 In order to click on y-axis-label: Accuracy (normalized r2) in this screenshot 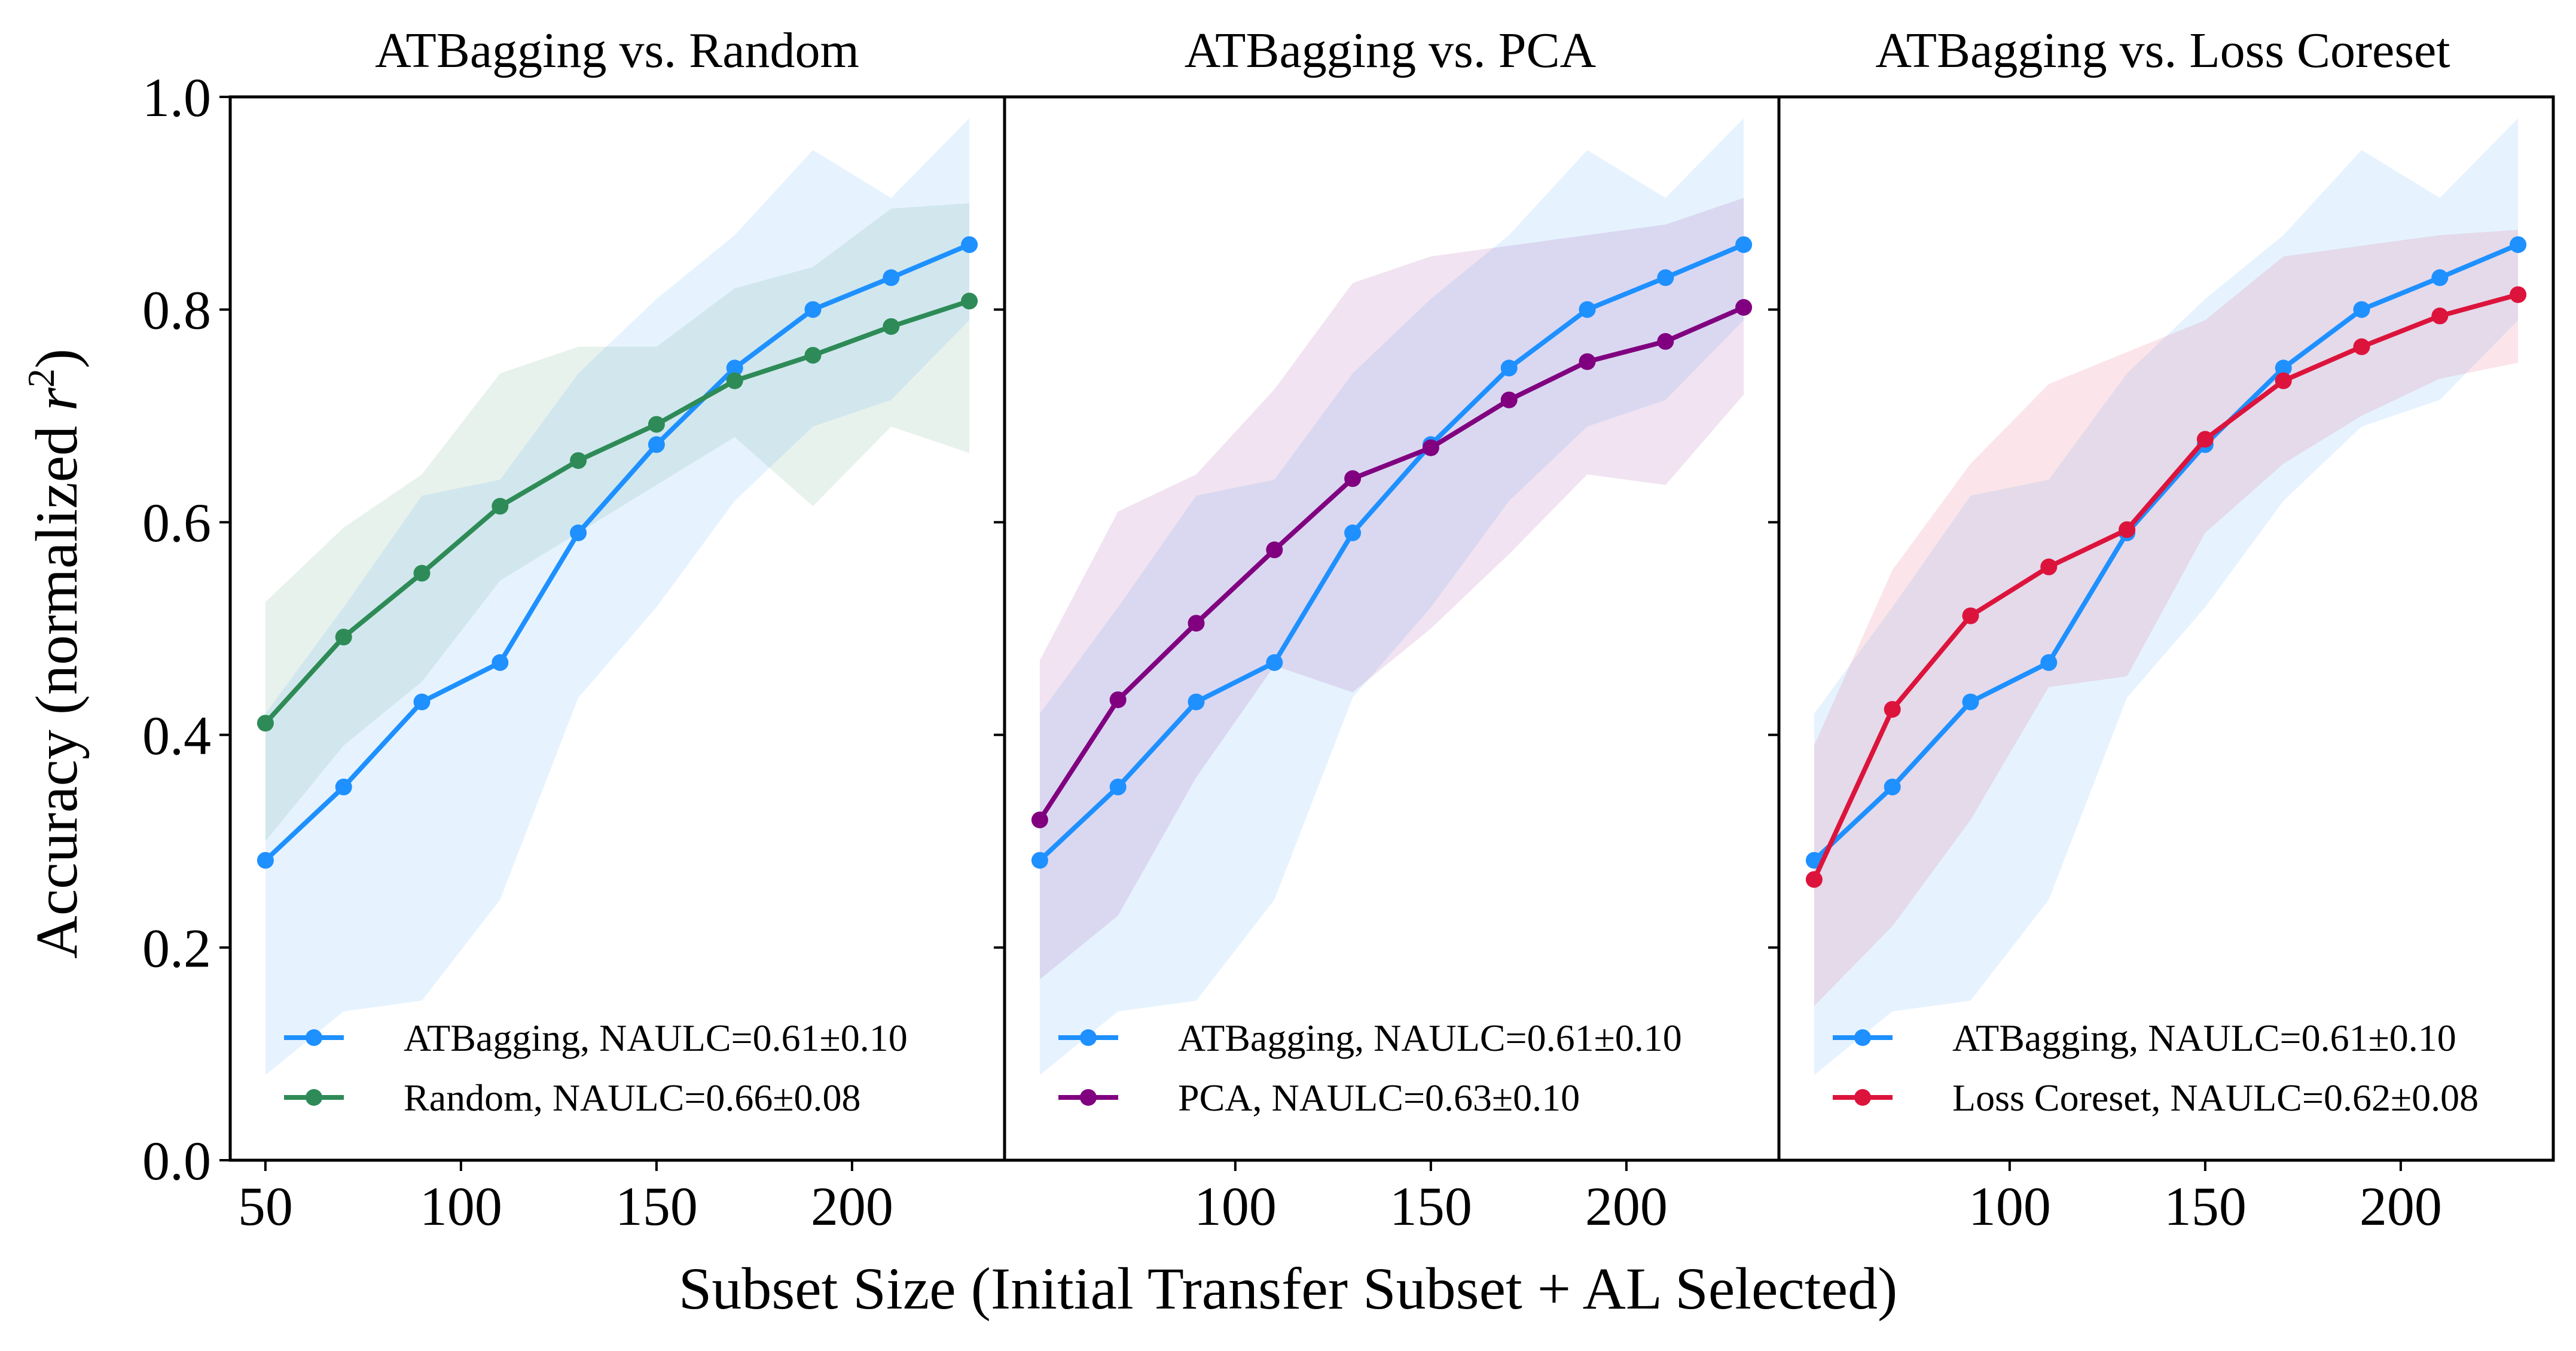, I will do `click(55, 654)`.